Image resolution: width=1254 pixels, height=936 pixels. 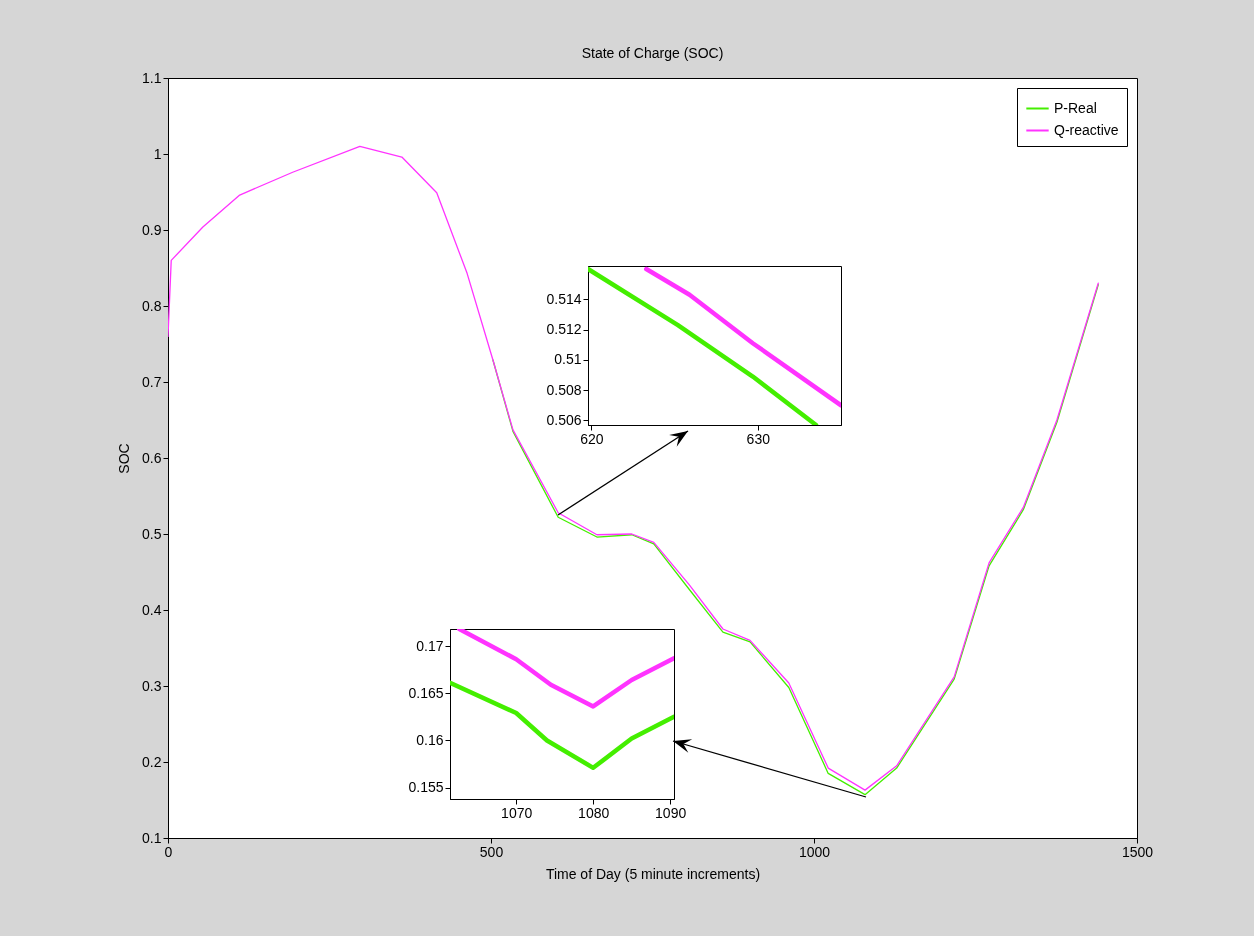 What do you see at coordinates (168, 851) in the screenshot?
I see `x-tick-label: 0` at bounding box center [168, 851].